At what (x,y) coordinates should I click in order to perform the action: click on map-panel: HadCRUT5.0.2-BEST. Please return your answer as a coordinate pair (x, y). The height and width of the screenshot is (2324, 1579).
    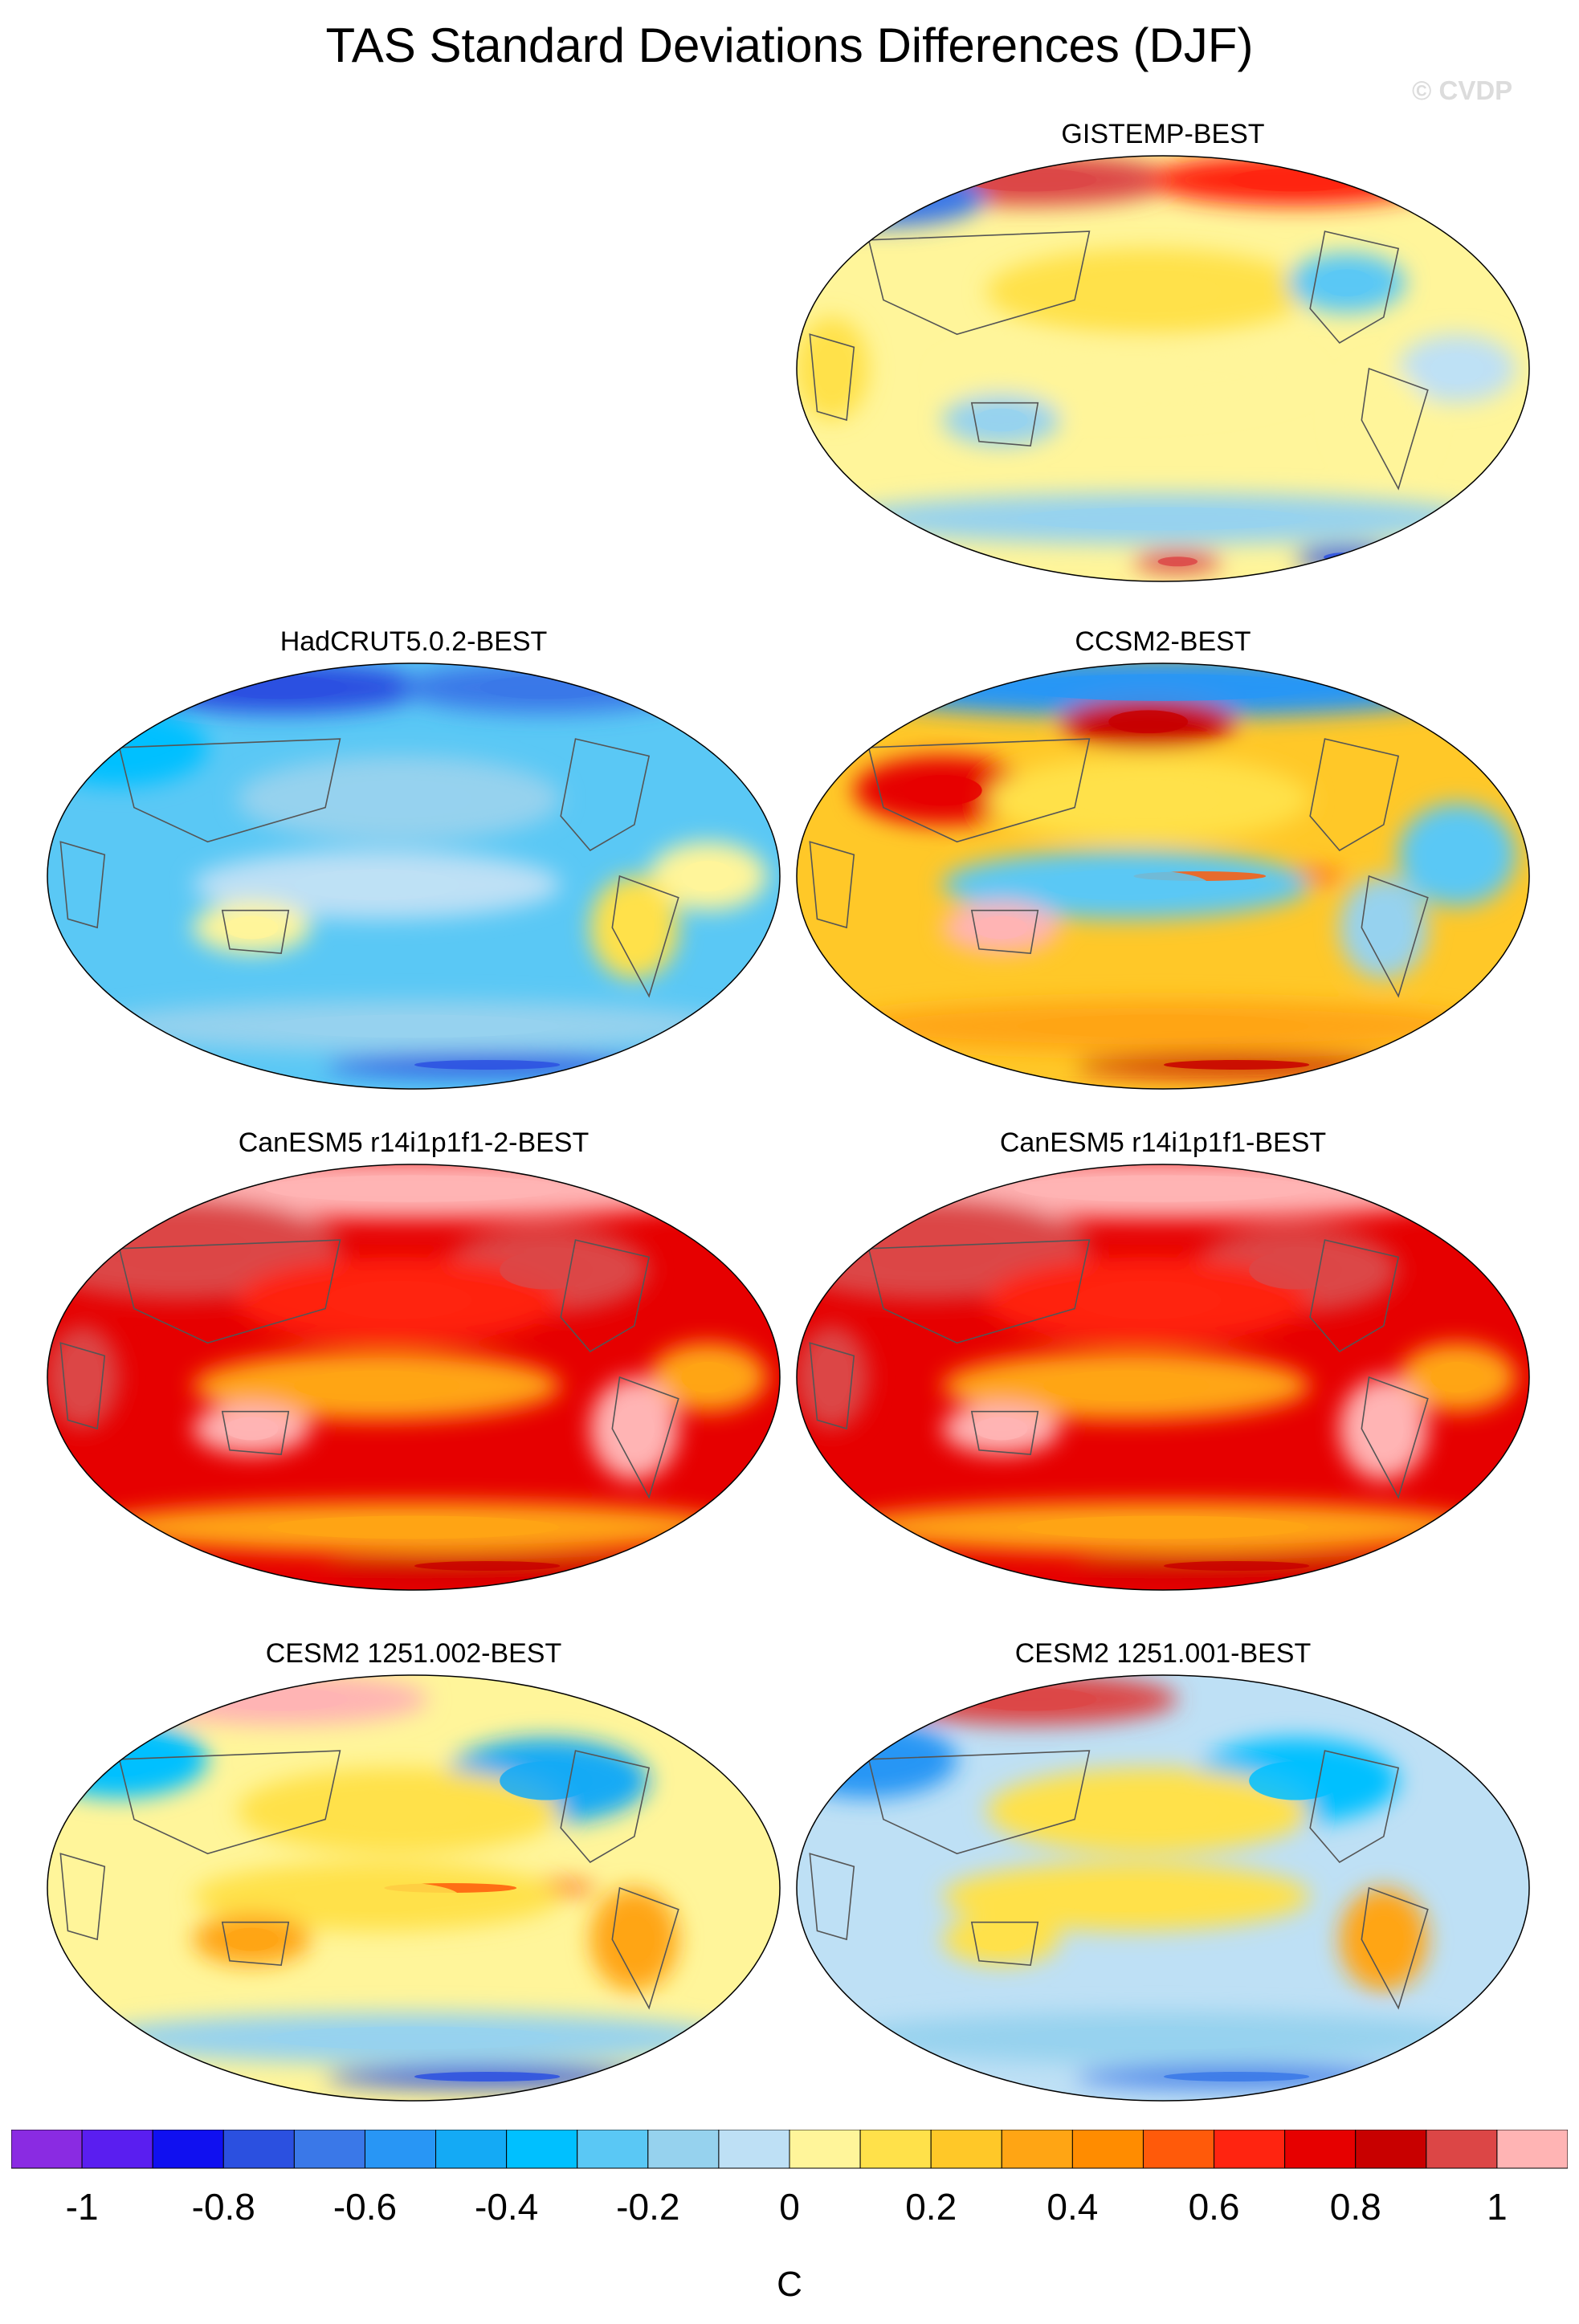
    Looking at the image, I should click on (413, 861).